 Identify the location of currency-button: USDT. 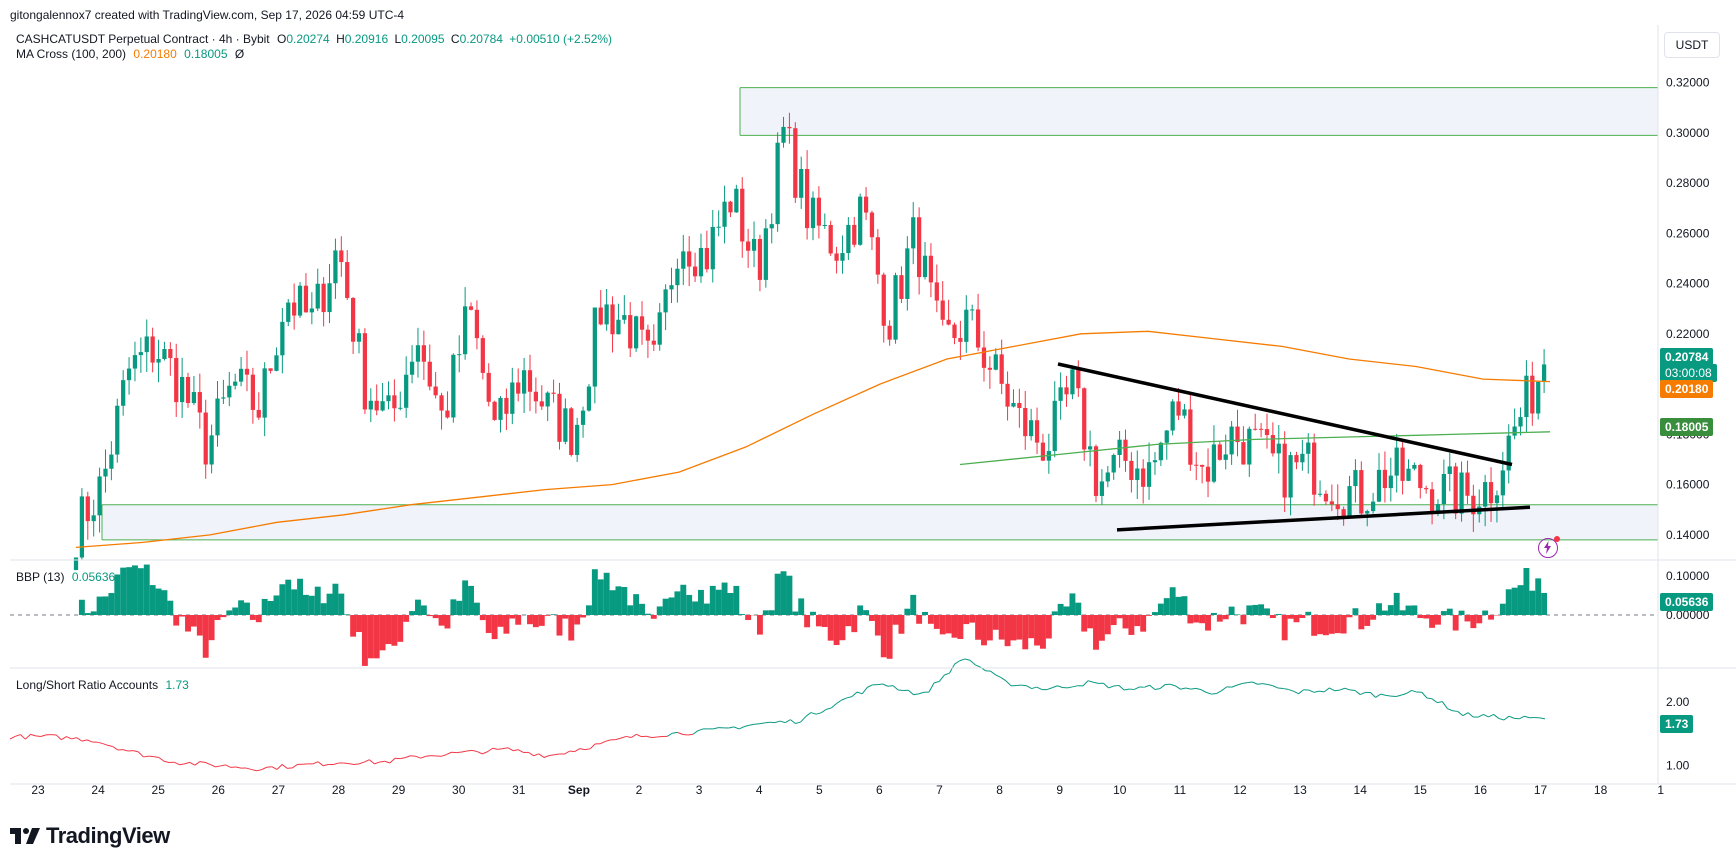
(1692, 45).